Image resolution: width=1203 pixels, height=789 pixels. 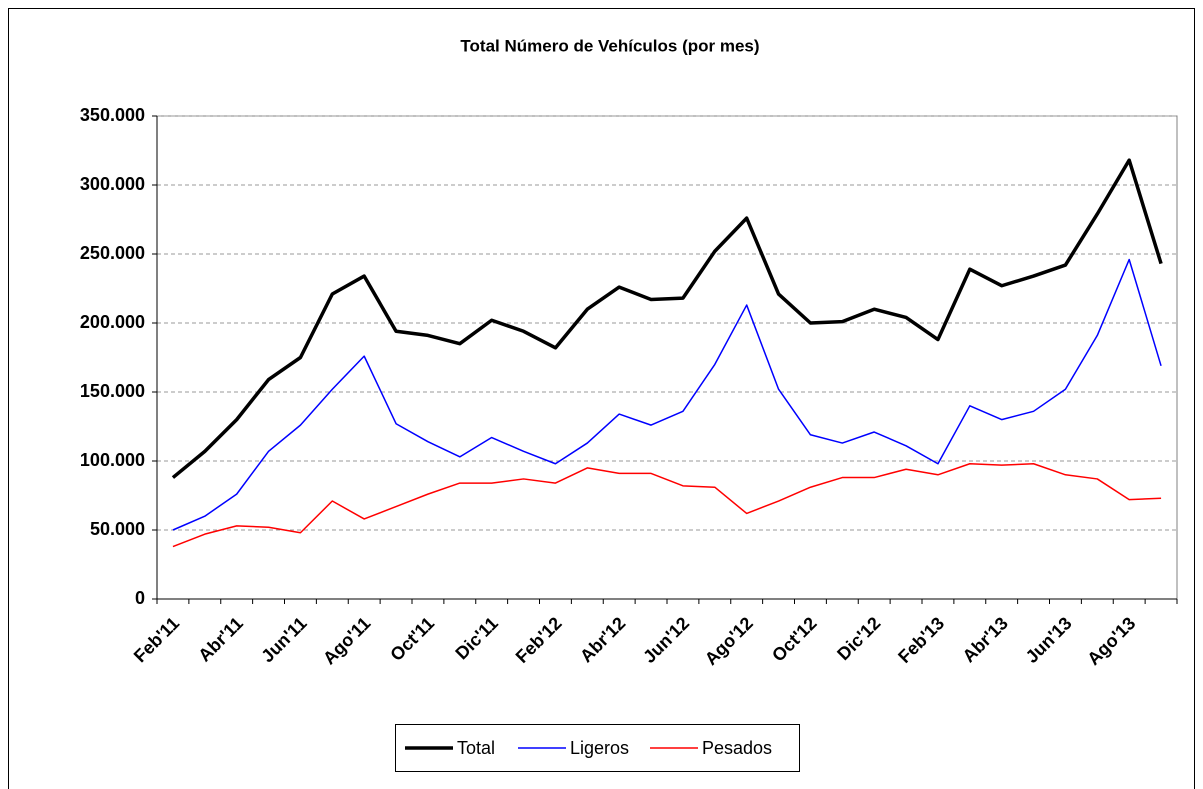 What do you see at coordinates (117, 529) in the screenshot?
I see `y-tick-label: 50.000` at bounding box center [117, 529].